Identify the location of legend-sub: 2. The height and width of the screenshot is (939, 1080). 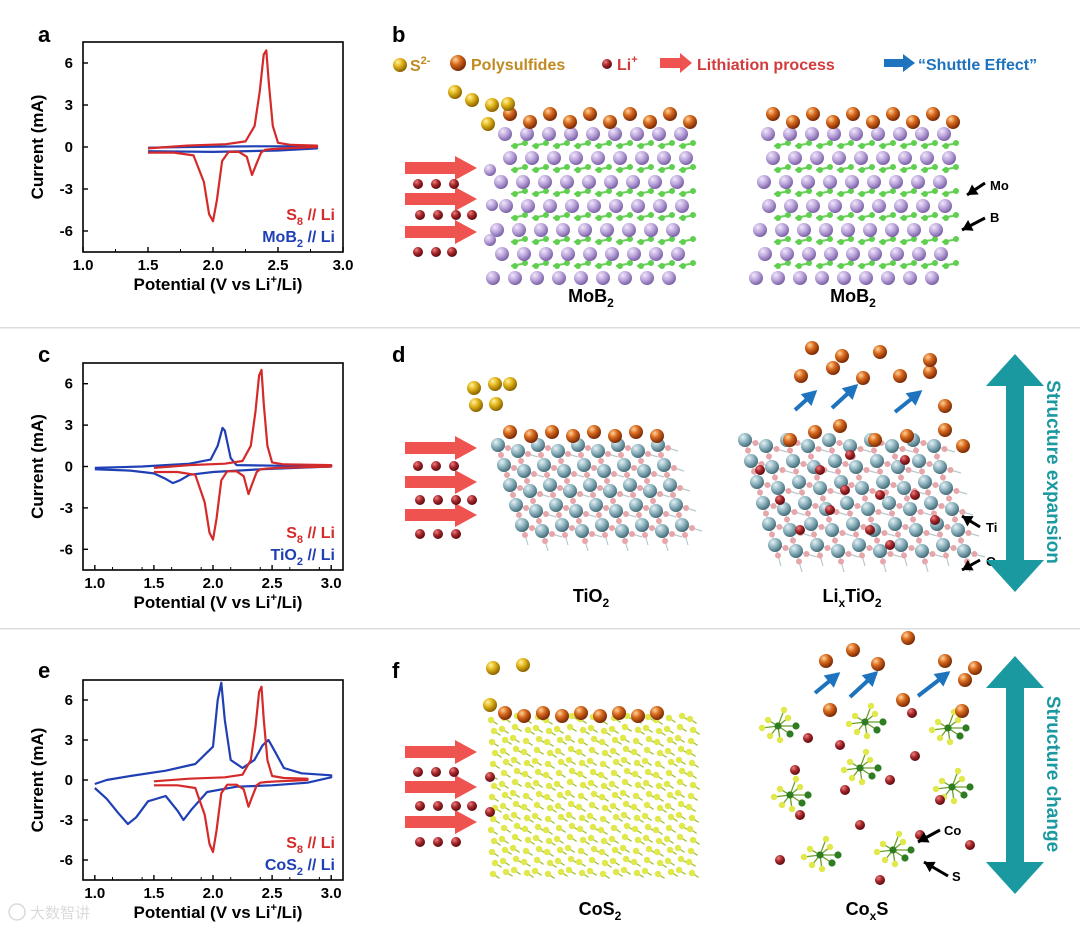
(300, 562).